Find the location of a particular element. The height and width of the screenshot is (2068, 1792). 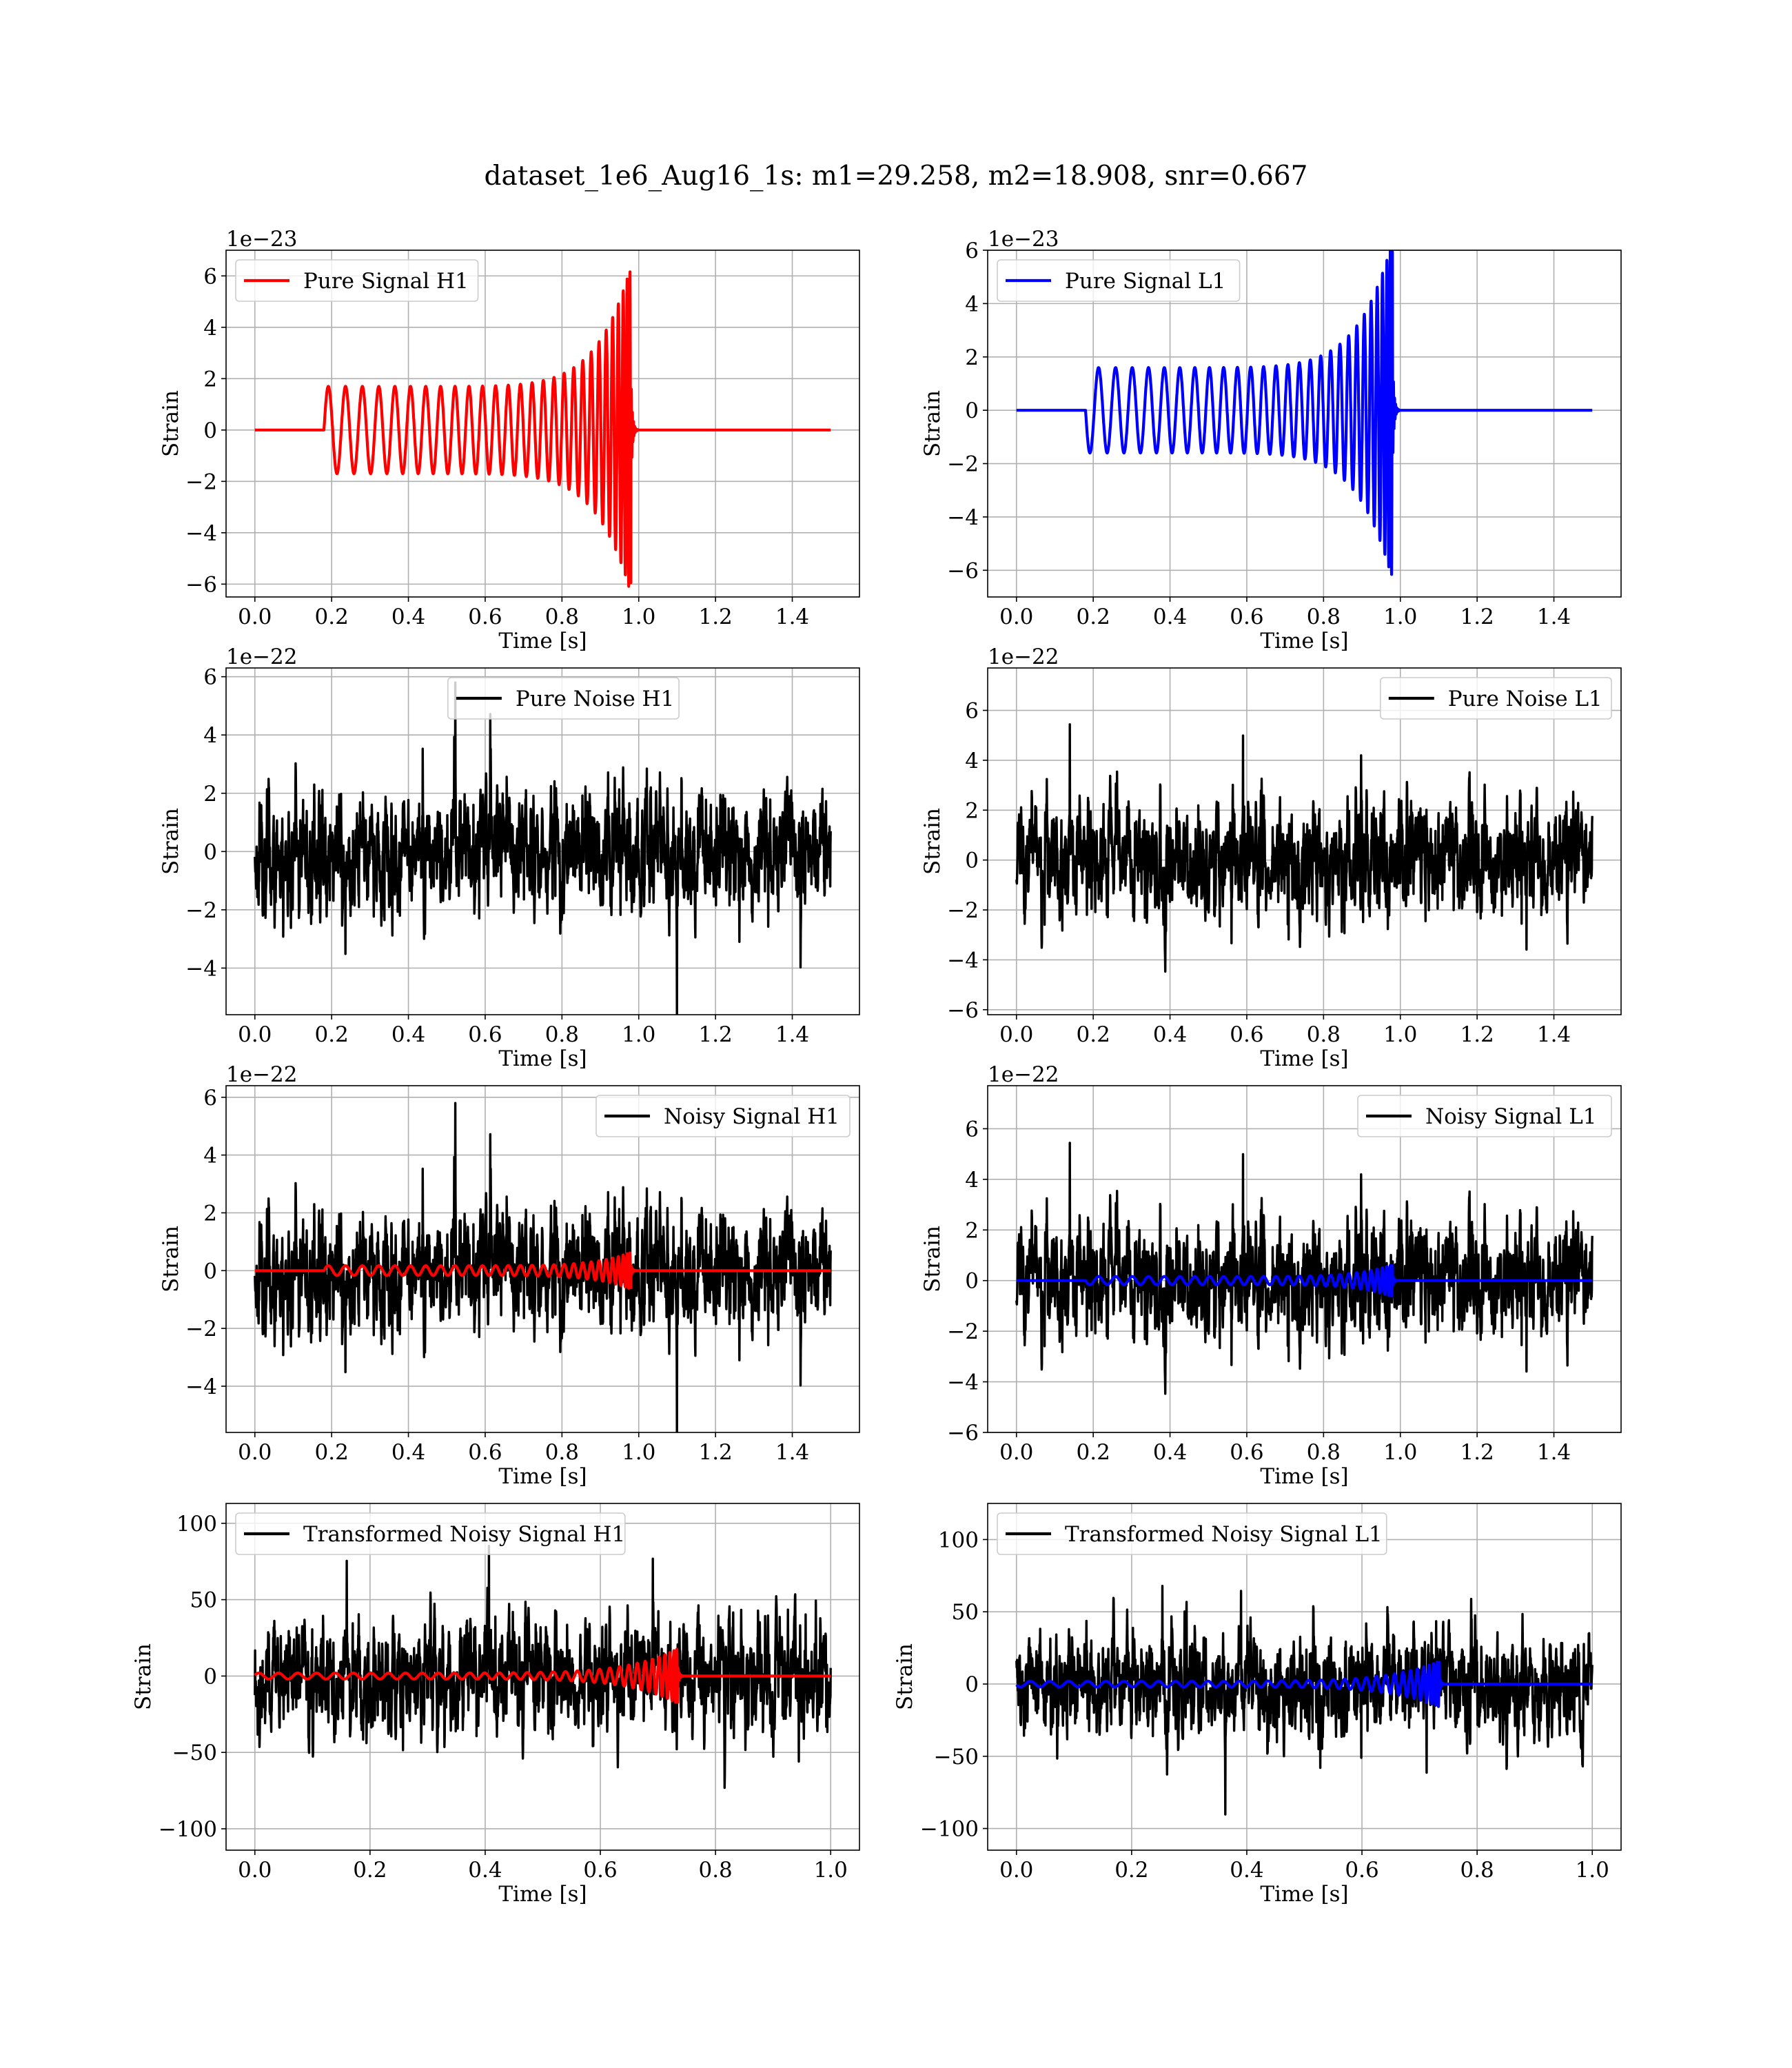

legend: Pure Noise H1 is located at coordinates (563, 698).